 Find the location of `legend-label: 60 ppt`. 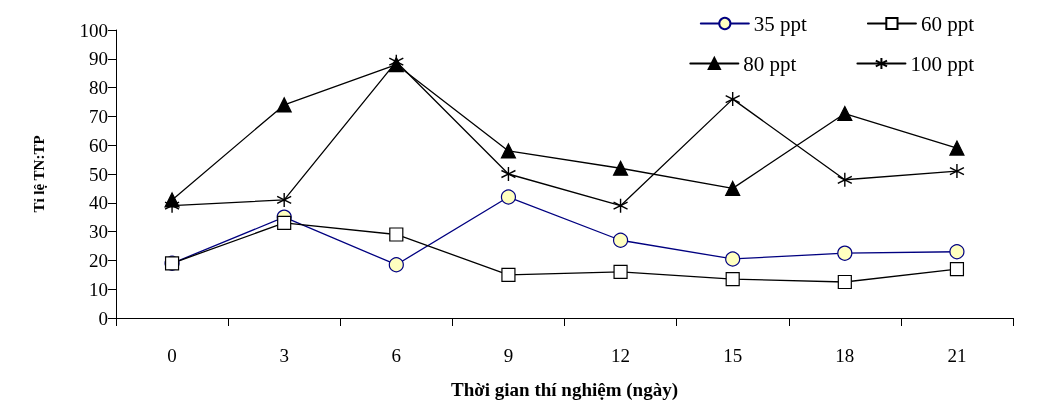

legend-label: 60 ppt is located at coordinates (947, 23).